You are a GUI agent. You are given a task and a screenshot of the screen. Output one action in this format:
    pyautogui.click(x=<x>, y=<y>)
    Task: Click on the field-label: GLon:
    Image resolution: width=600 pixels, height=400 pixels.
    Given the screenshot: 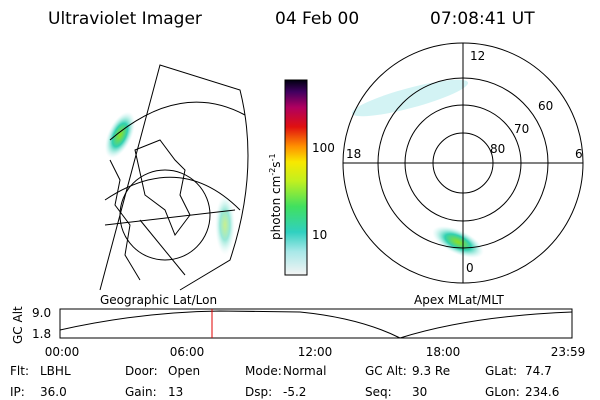 What is the action you would take?
    pyautogui.click(x=502, y=392)
    